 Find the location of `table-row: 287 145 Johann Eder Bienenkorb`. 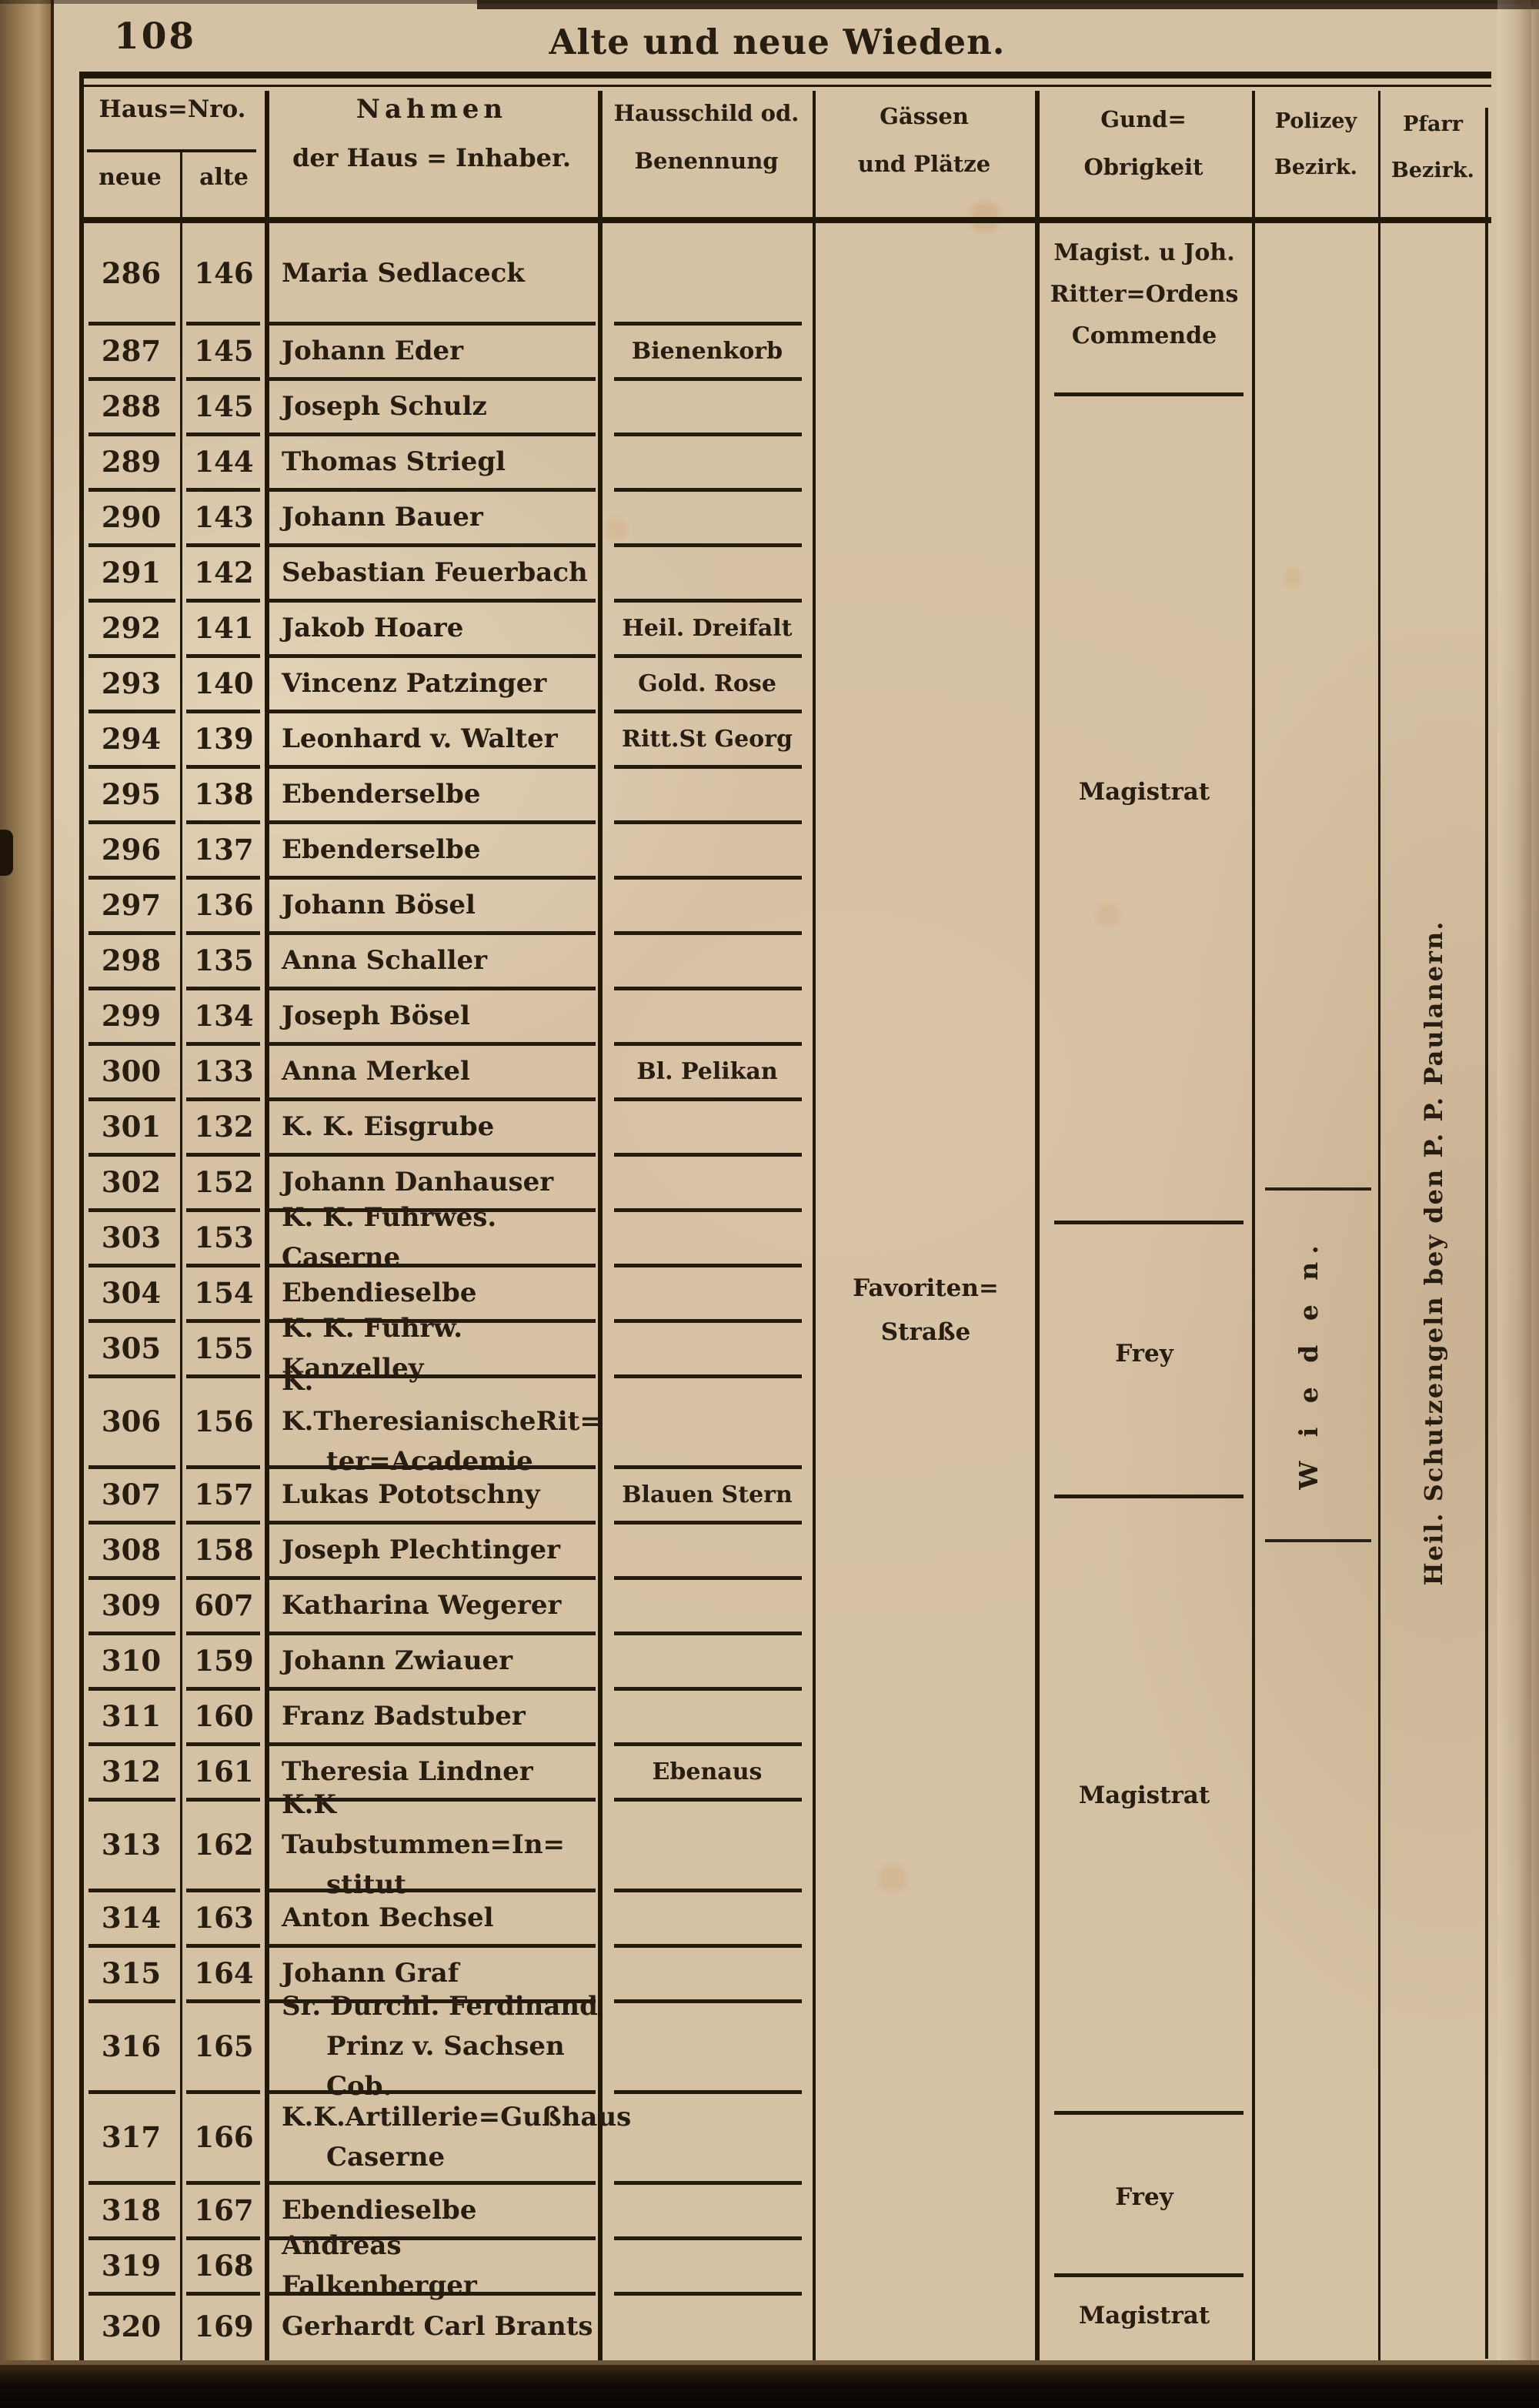

table-row: 287 145 Johann Eder Bienenkorb is located at coordinates (769, 352).